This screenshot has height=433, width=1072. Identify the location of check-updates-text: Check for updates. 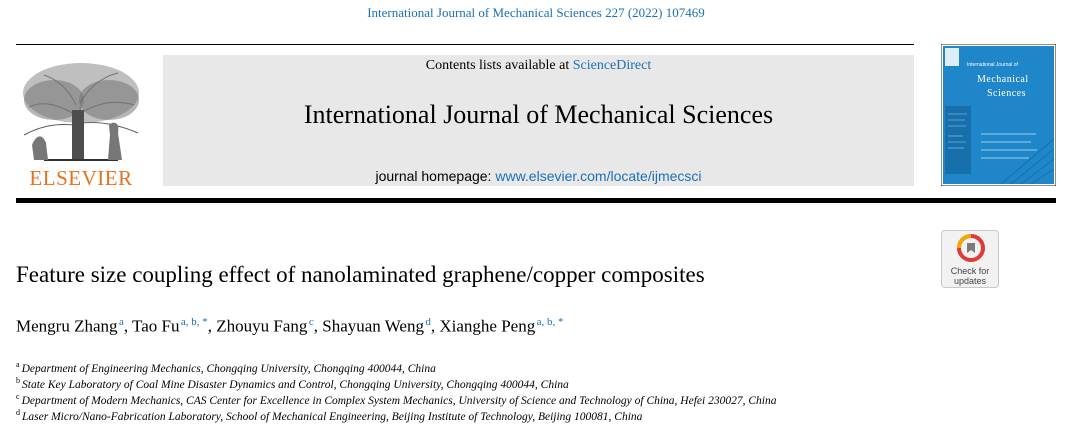
(970, 276).